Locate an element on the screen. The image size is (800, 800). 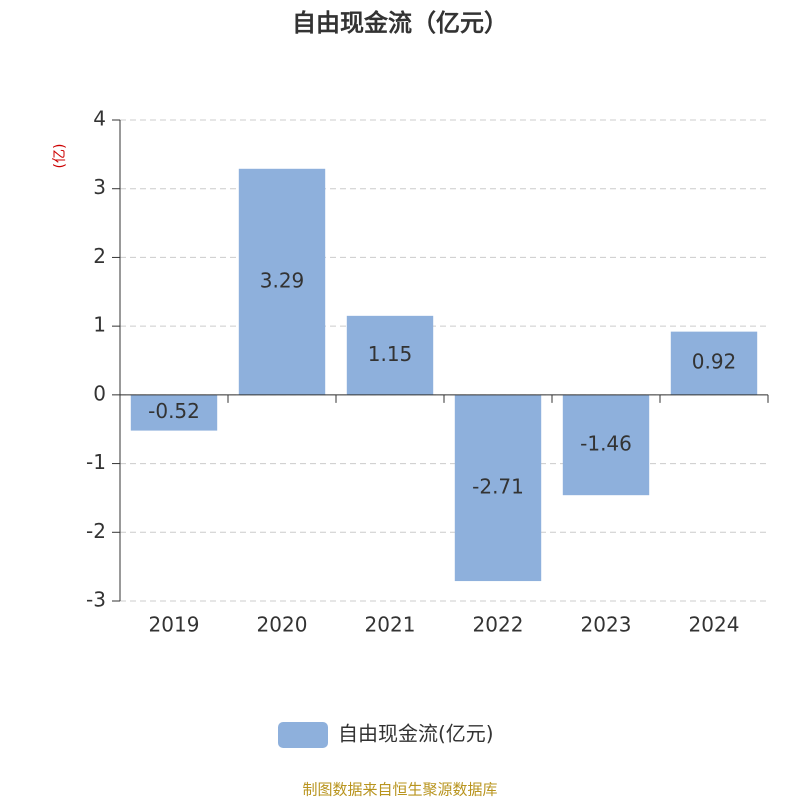
y-tick-label: 4 is located at coordinates (99, 119).